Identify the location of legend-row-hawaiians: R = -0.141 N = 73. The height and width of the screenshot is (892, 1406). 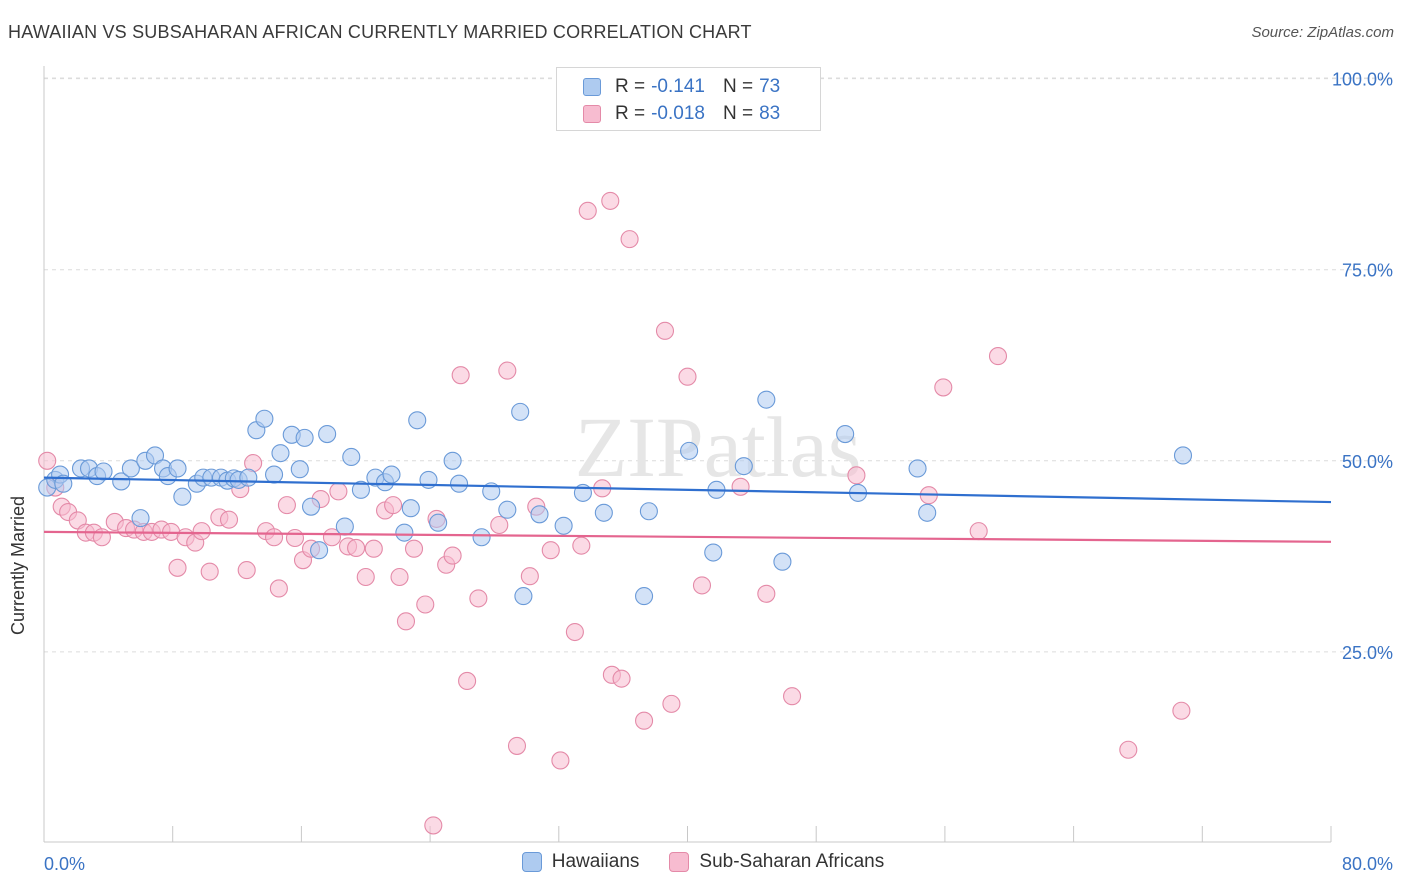
(681, 87).